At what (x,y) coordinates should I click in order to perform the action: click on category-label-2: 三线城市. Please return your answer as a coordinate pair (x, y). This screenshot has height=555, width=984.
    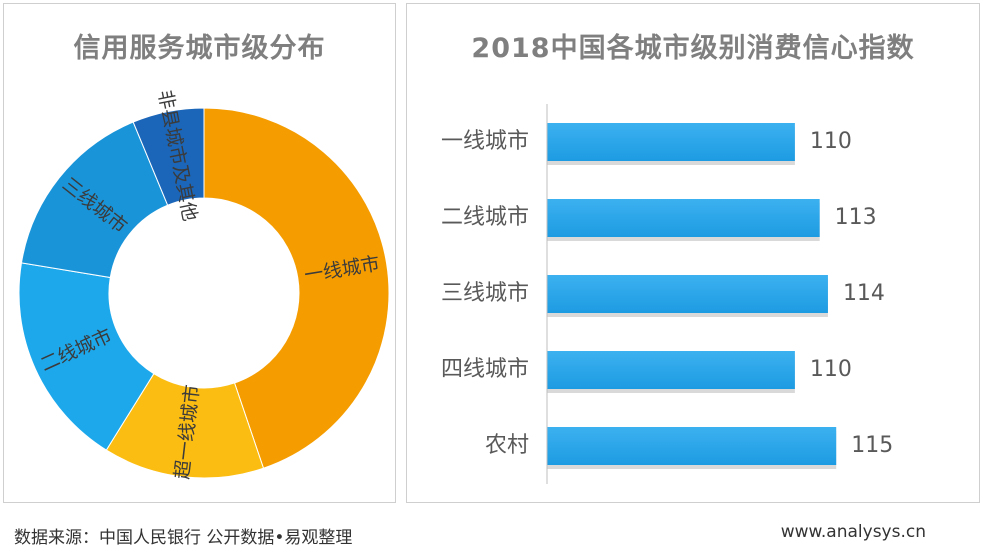
    Looking at the image, I should click on (485, 293).